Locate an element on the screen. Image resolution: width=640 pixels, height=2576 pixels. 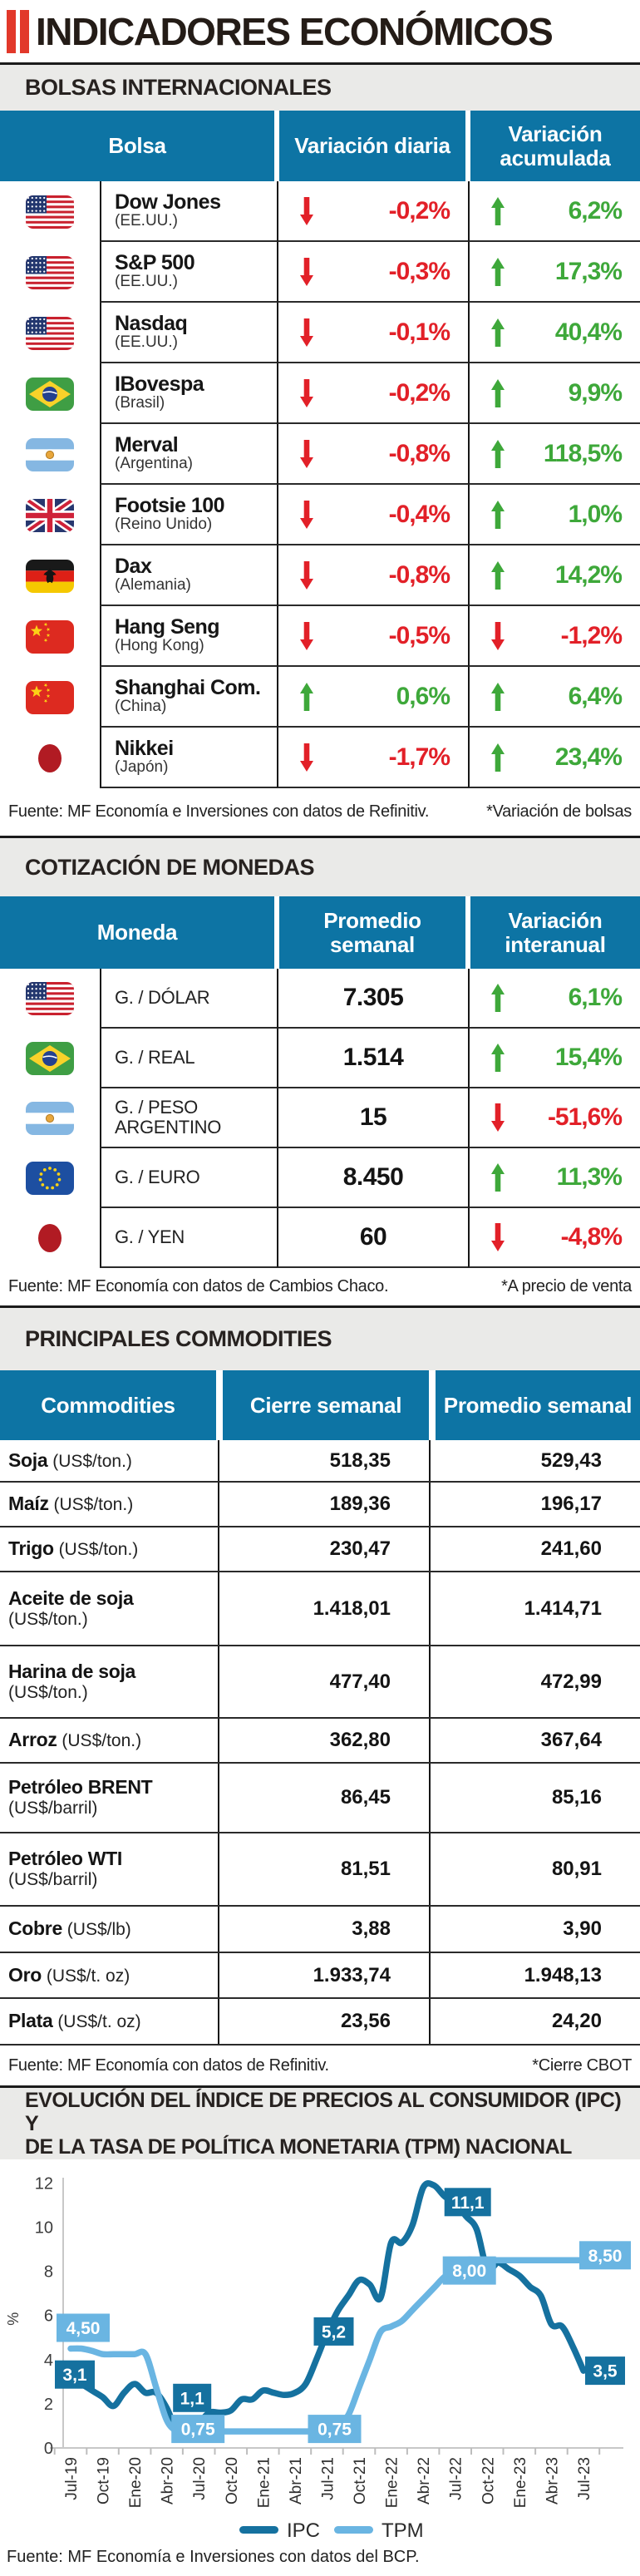
accumulated-variation-value: 1,0% is located at coordinates (595, 514).